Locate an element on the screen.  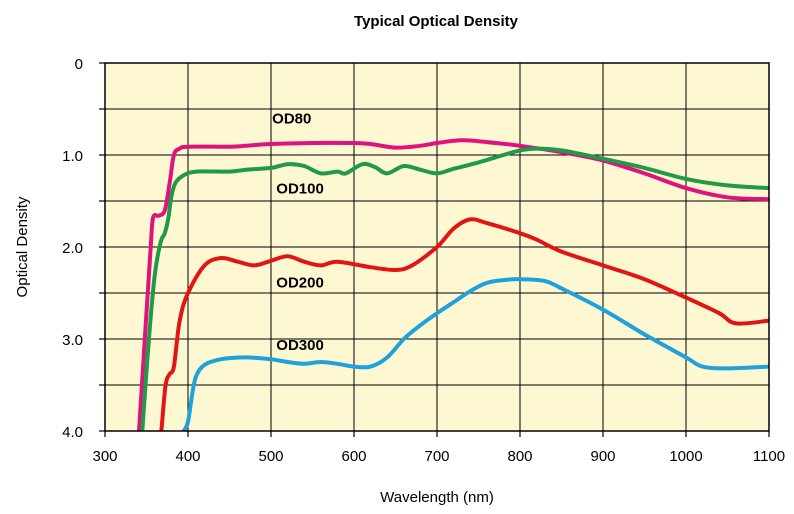
series-labels: OD80 OD100 OD200 OD300 is located at coordinates (298, 232).